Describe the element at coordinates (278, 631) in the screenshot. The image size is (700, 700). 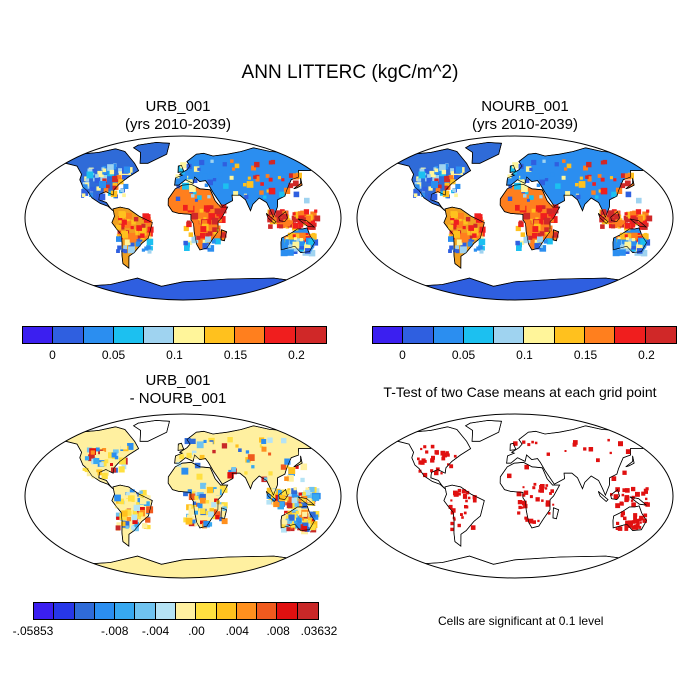
I see `colorbar-diff-tick-label: .008` at that location.